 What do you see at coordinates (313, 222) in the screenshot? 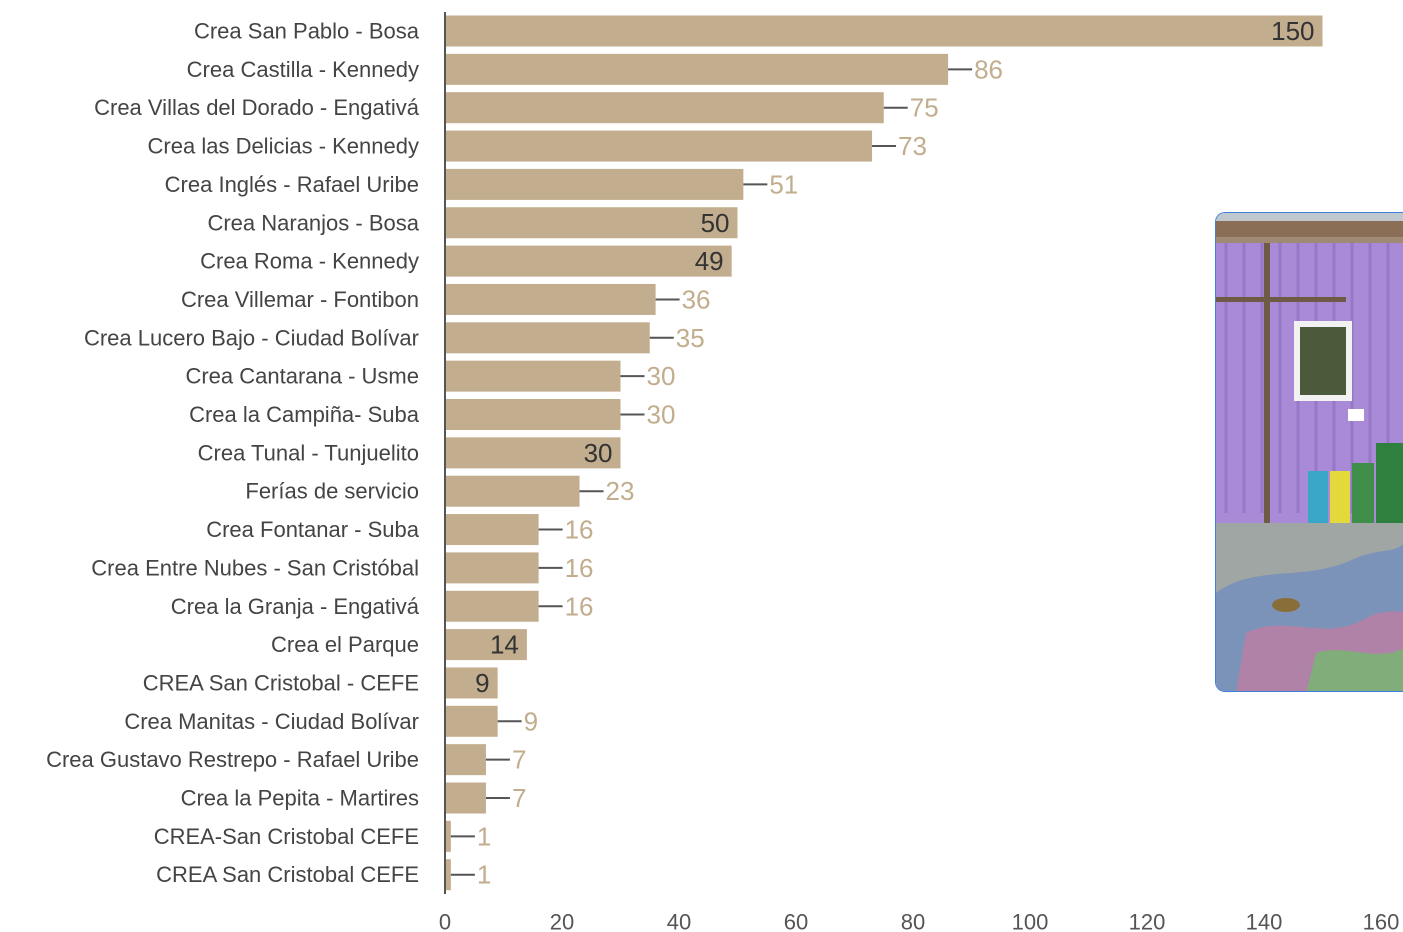
I see `category-label: Crea Naranjos - Bosa` at bounding box center [313, 222].